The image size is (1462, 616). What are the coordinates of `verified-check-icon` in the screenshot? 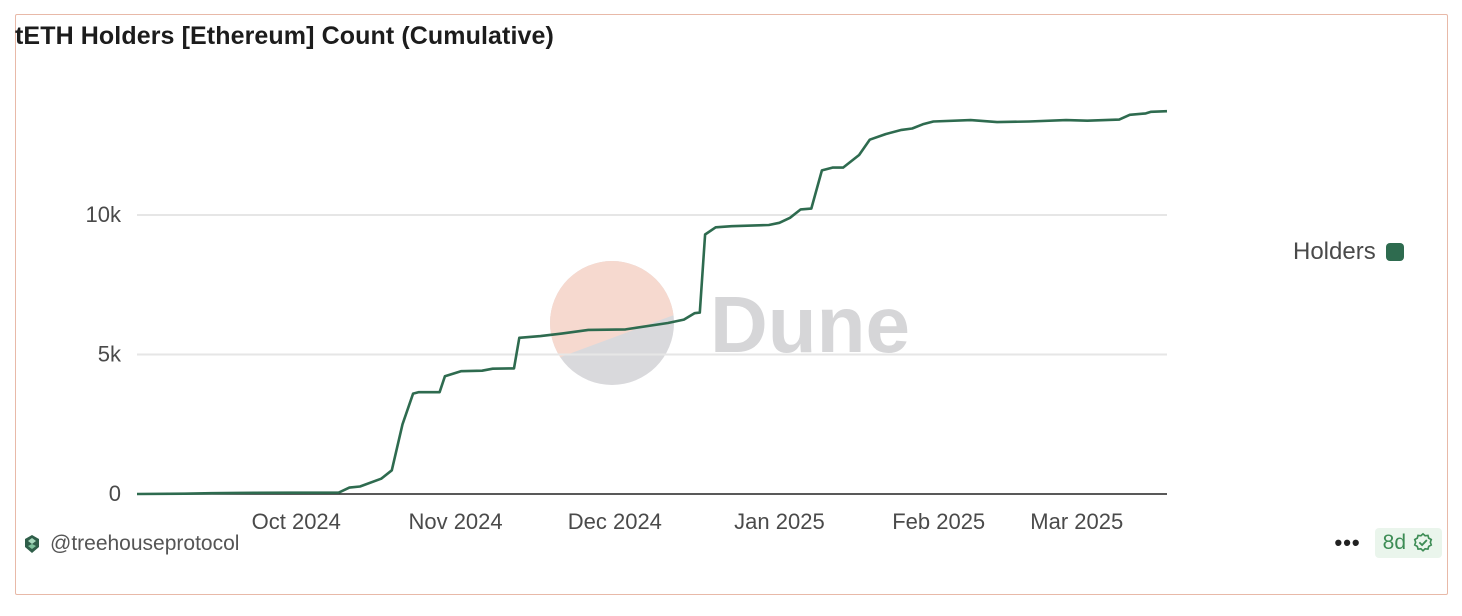 It's located at (1423, 542).